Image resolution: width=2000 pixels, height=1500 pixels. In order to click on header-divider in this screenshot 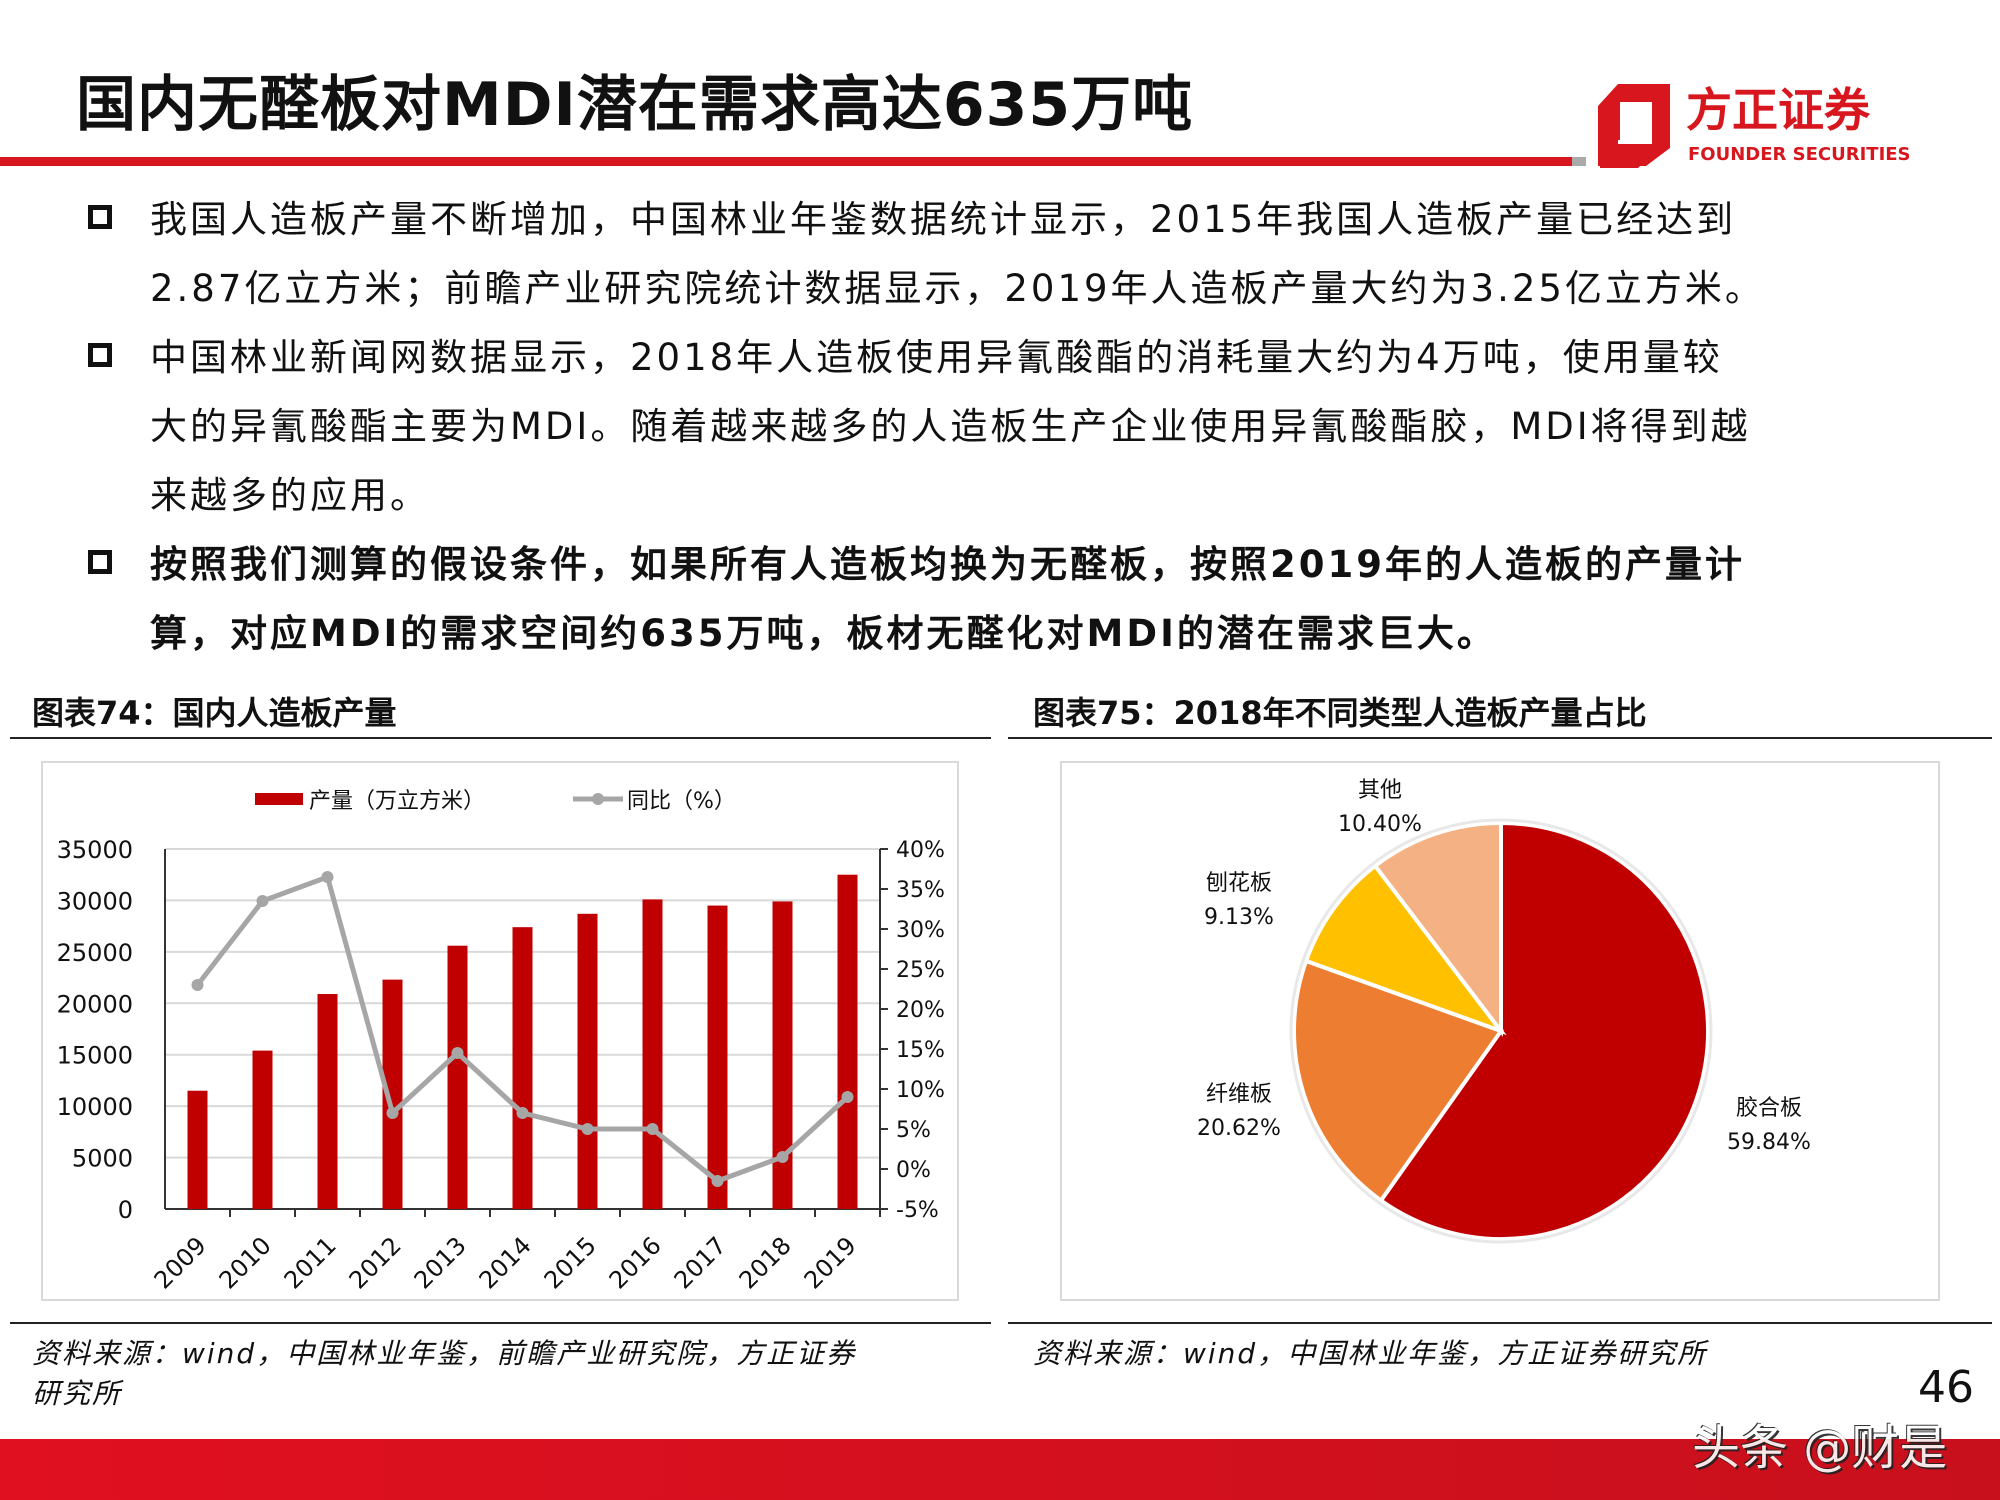, I will do `click(786, 161)`.